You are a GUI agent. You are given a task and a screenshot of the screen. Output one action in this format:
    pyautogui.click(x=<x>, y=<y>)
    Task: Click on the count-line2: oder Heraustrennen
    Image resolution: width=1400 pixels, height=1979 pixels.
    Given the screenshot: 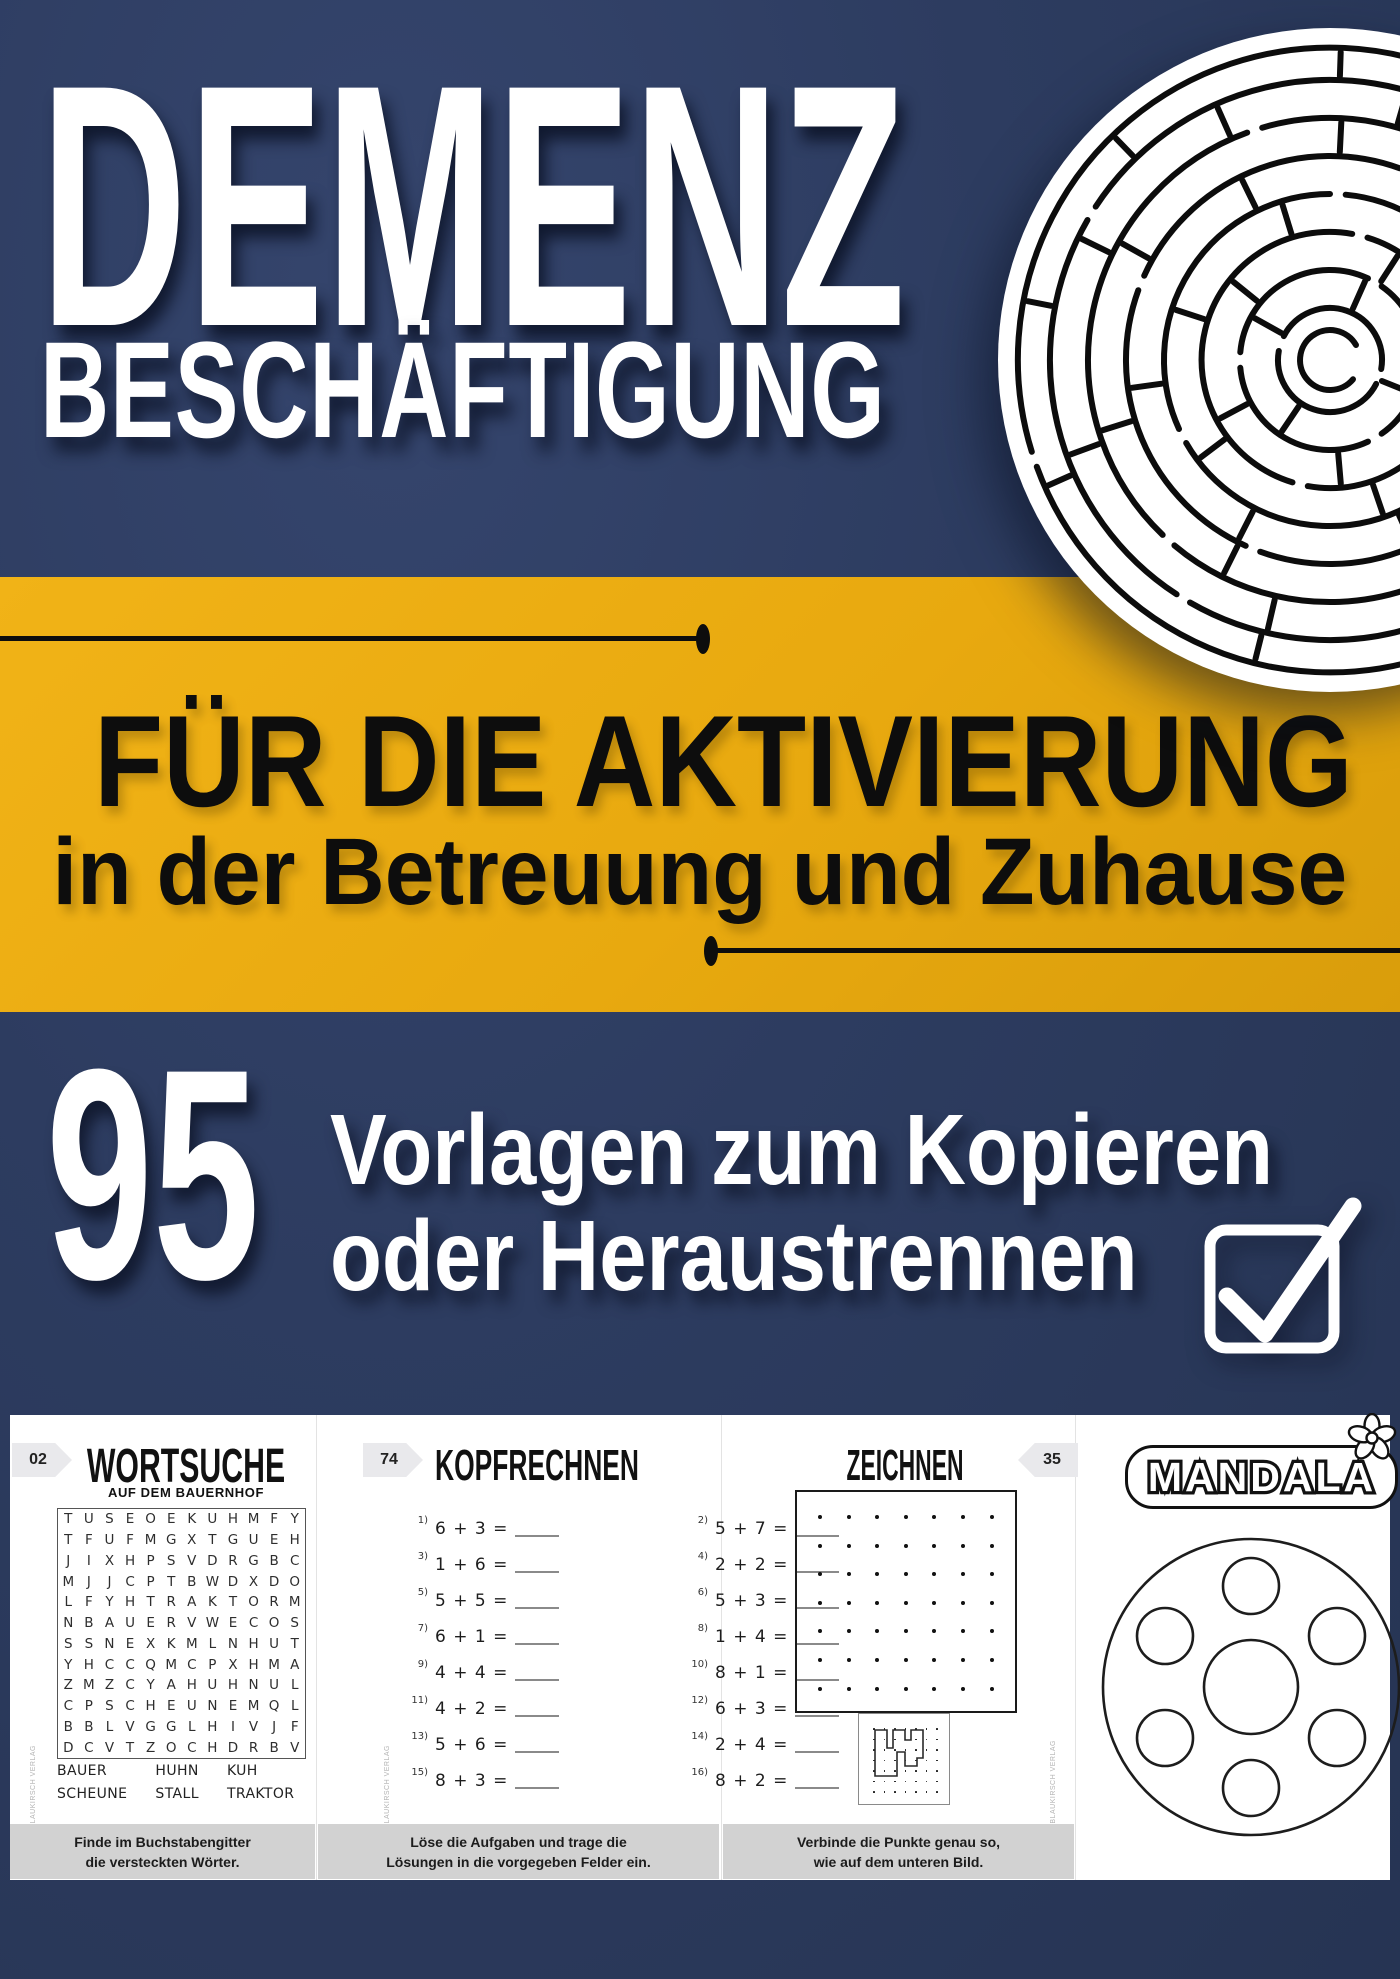 What is the action you would take?
    pyautogui.click(x=734, y=1256)
    